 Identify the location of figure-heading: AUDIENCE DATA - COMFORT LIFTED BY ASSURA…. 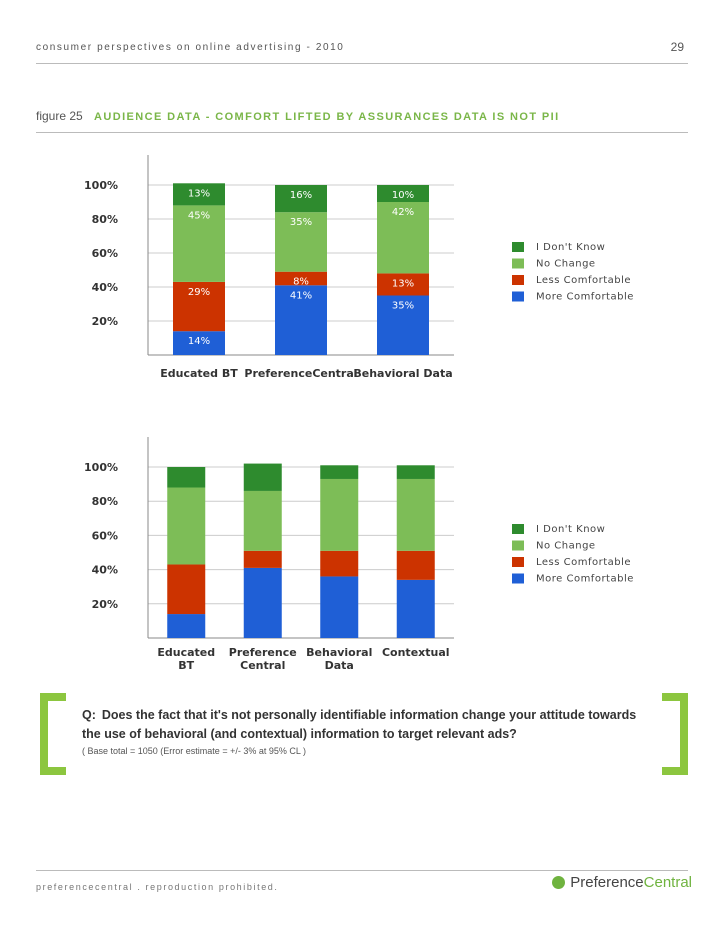
(327, 117).